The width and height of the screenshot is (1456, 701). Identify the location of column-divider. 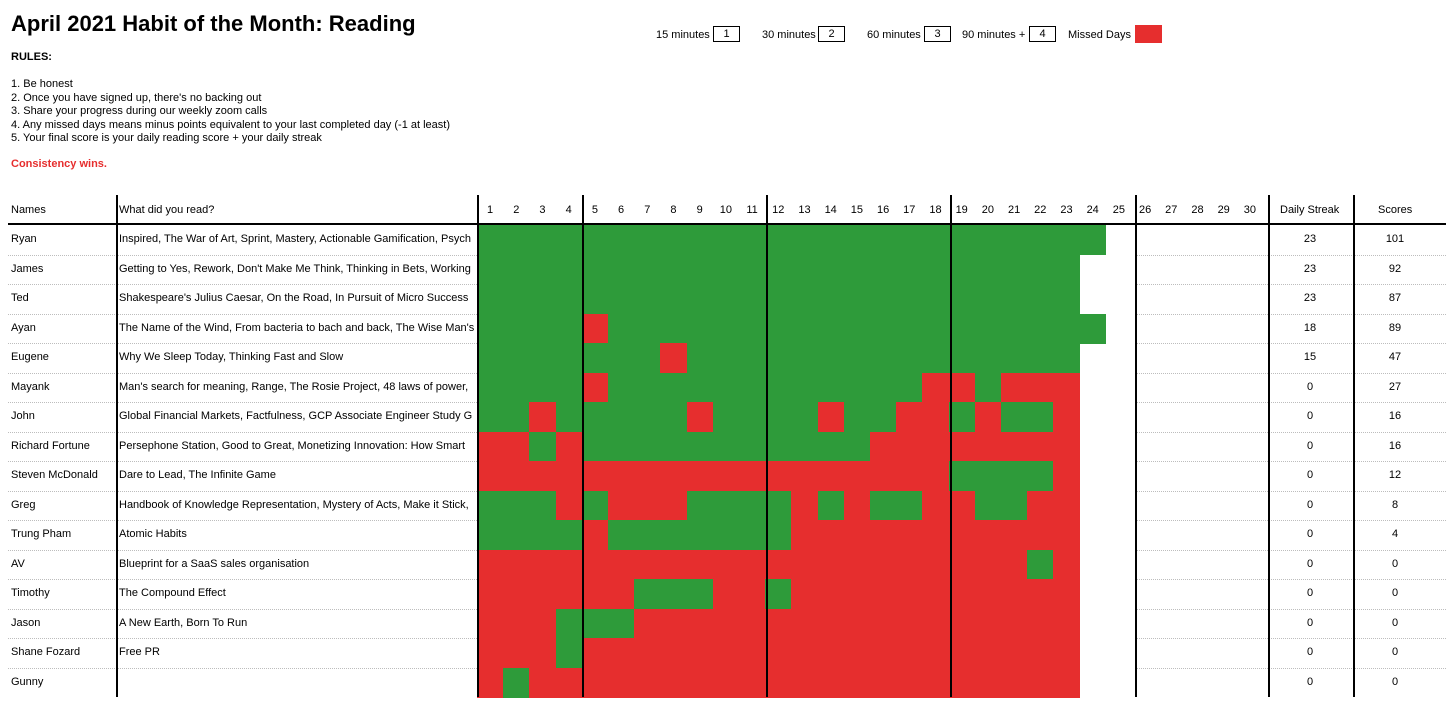
(1136, 446).